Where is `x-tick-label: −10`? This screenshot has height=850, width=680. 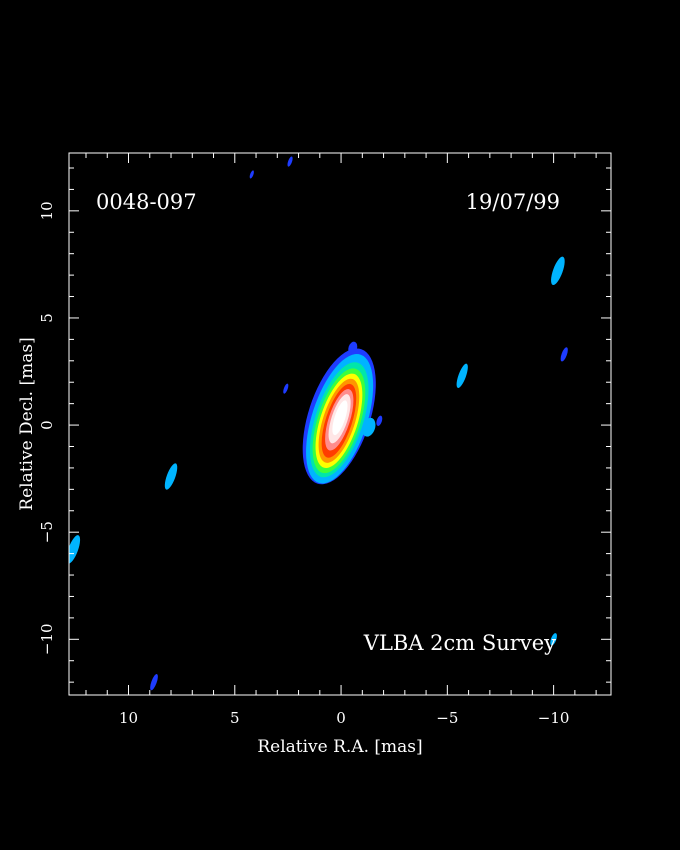 x-tick-label: −10 is located at coordinates (554, 718).